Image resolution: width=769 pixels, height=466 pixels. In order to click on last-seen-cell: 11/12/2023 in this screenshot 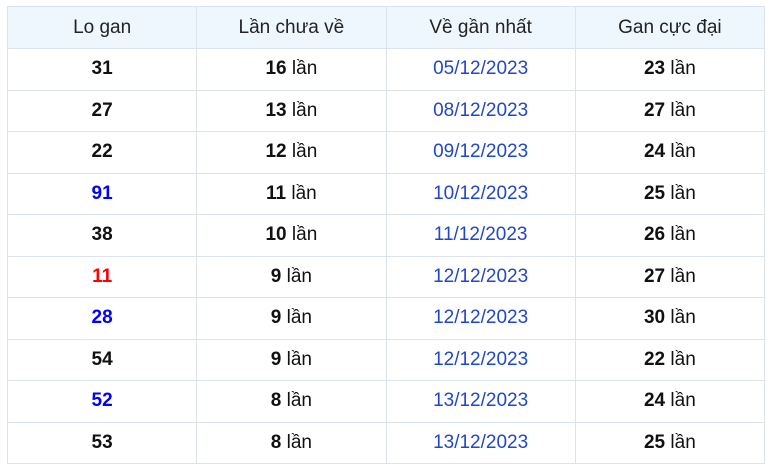, I will do `click(480, 235)`.